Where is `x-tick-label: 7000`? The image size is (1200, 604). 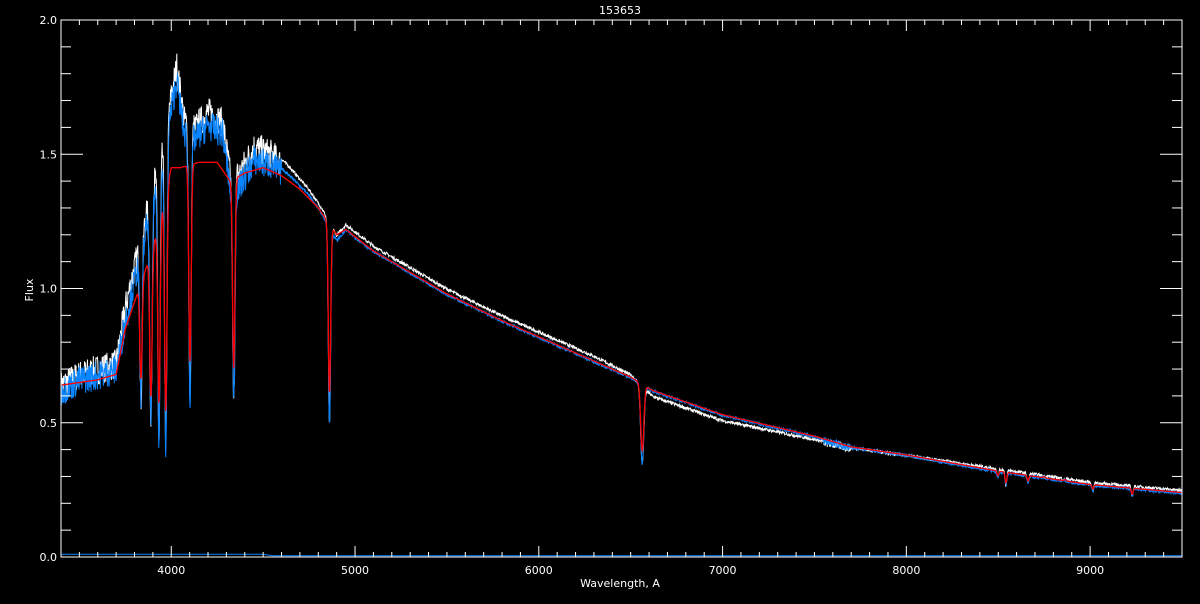
x-tick-label: 7000 is located at coordinates (723, 570).